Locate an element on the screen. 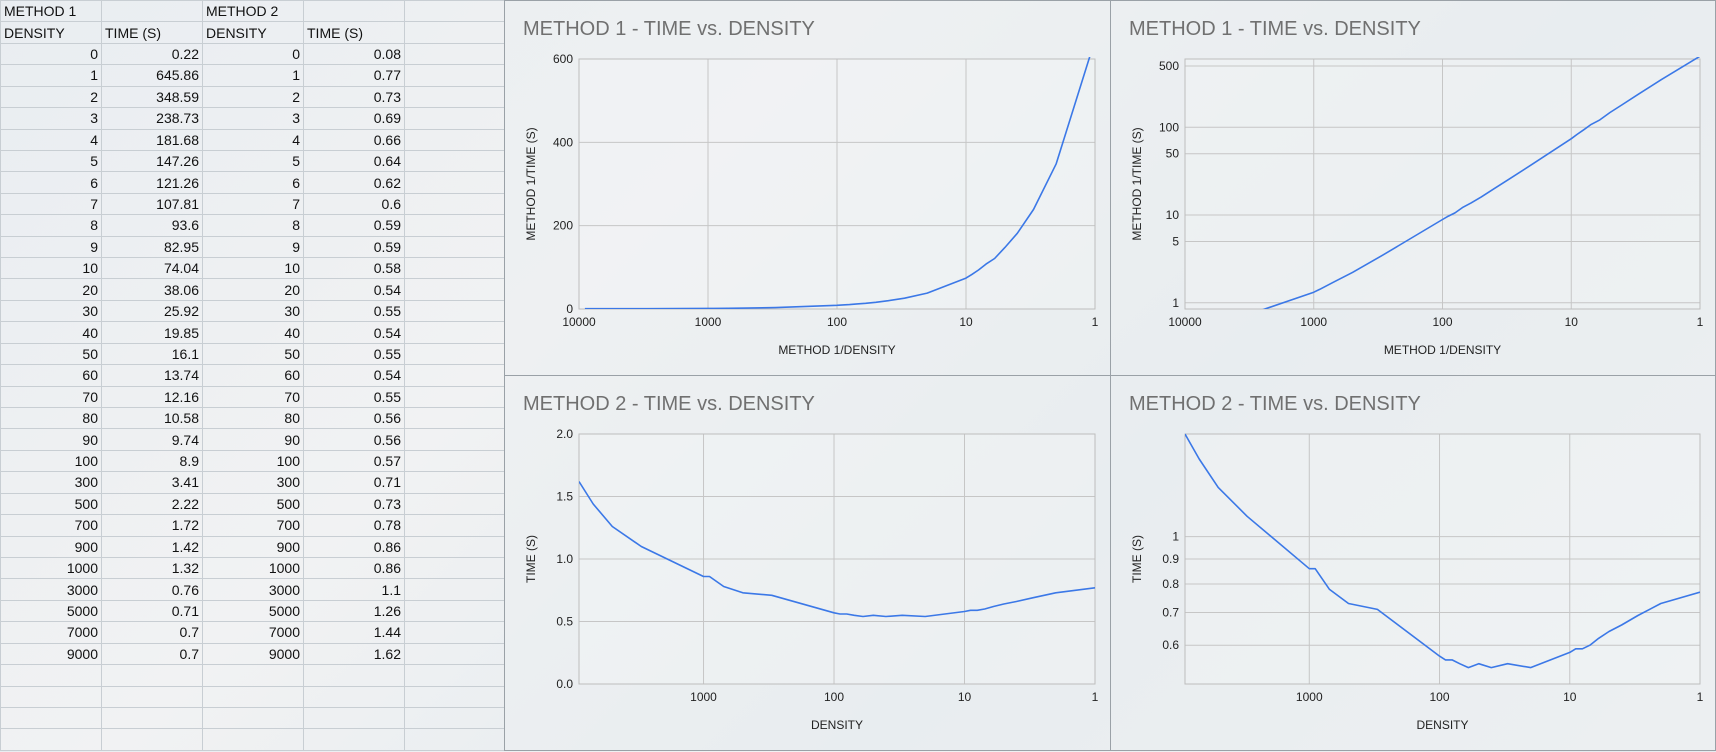  cell: 6 is located at coordinates (51, 182).